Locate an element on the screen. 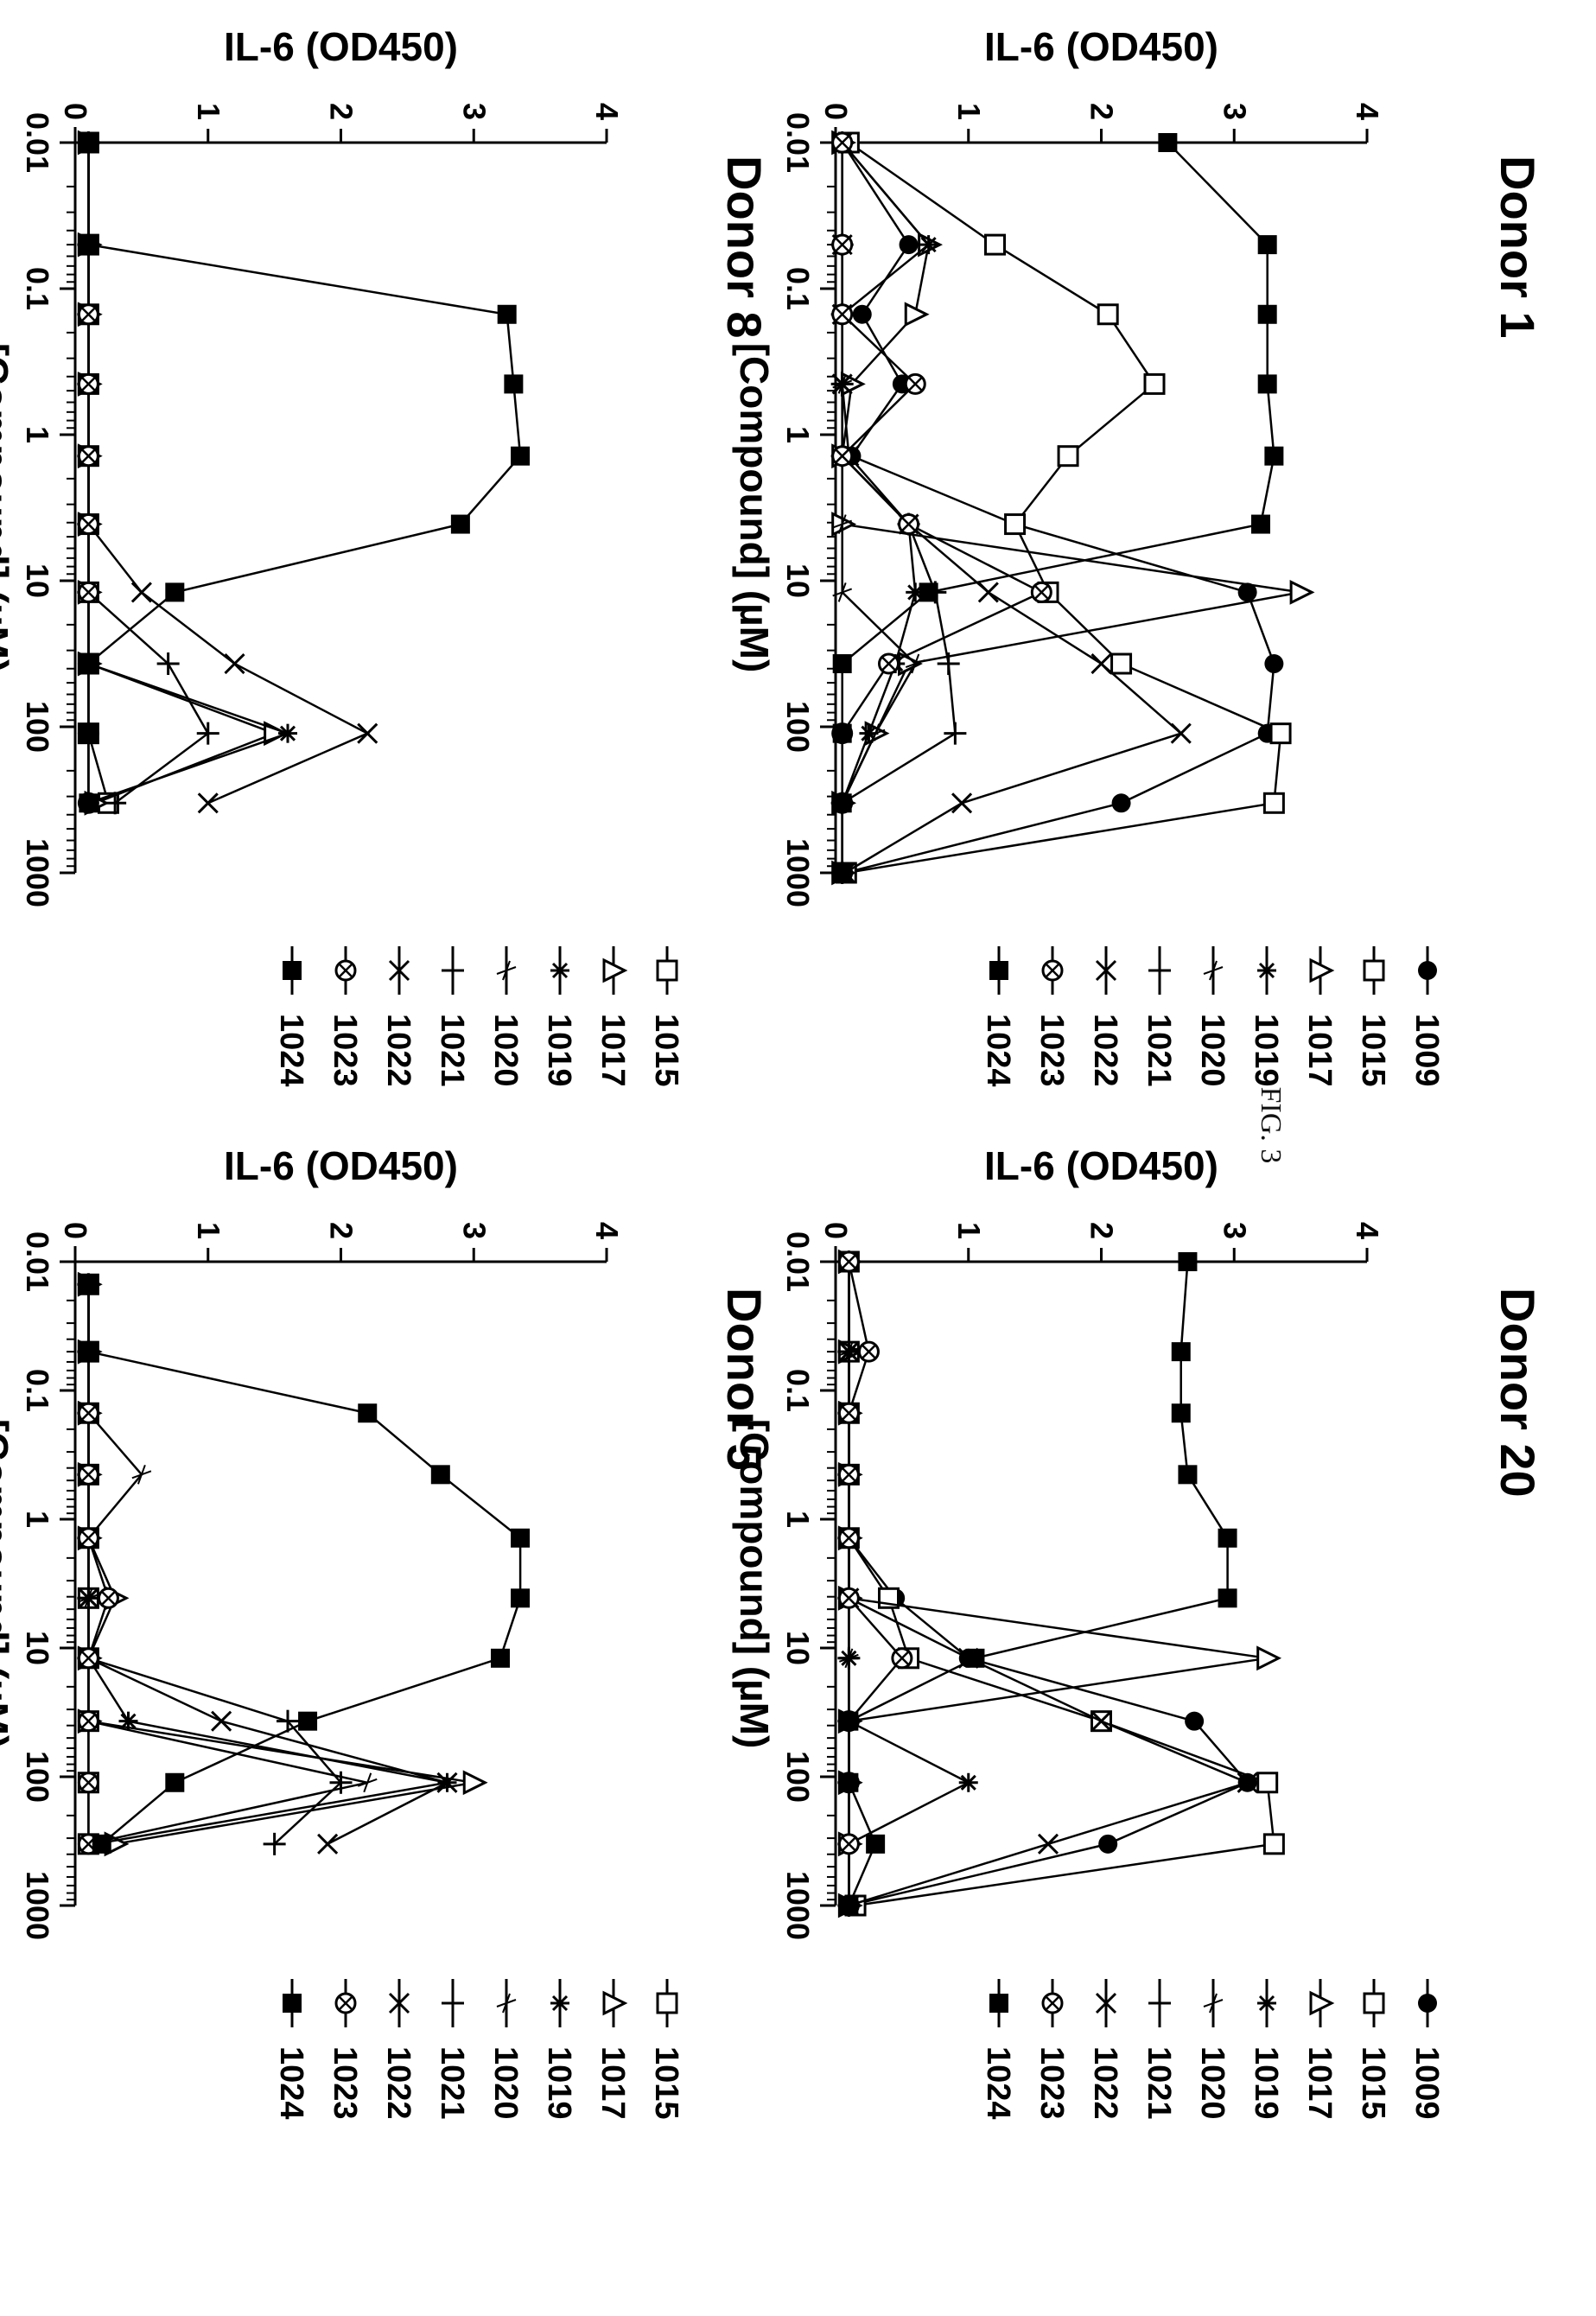 The width and height of the screenshot is (1596, 2316). y-tick-label: 4 is located at coordinates (607, 1230).